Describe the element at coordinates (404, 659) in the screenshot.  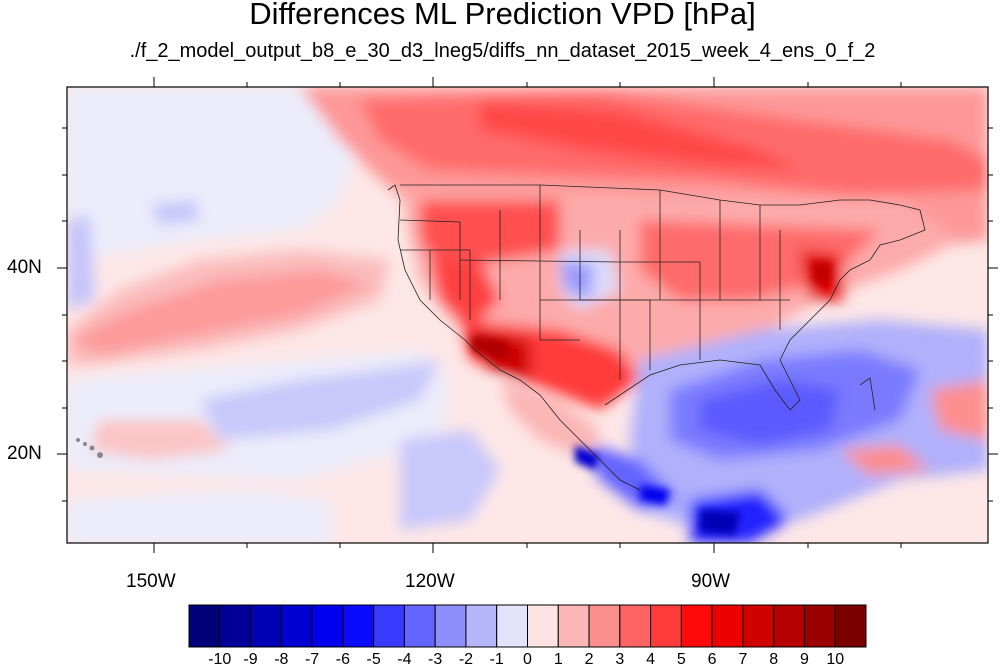
I see `colorbar-label: -4` at that location.